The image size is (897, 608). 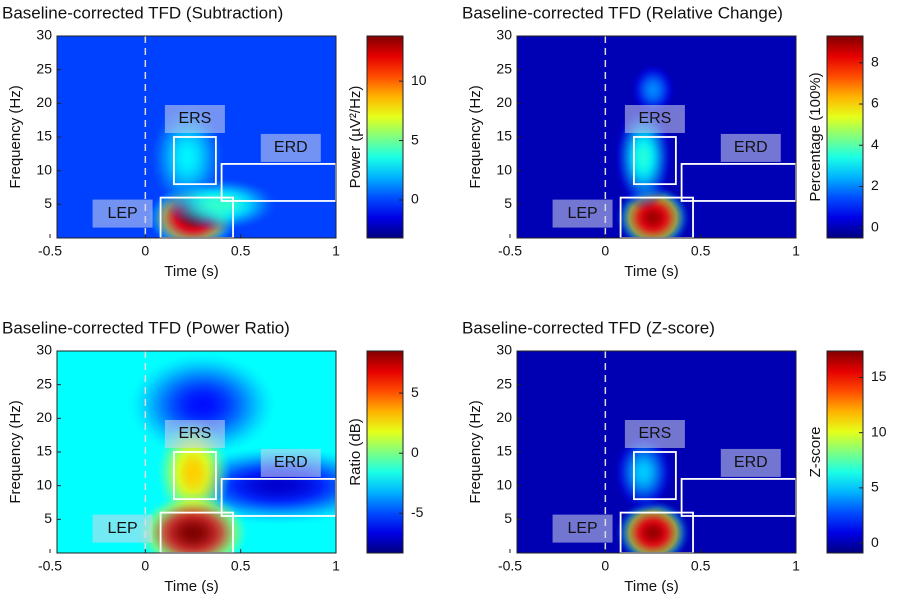 What do you see at coordinates (875, 103) in the screenshot?
I see `colorbar-tick-label: 6` at bounding box center [875, 103].